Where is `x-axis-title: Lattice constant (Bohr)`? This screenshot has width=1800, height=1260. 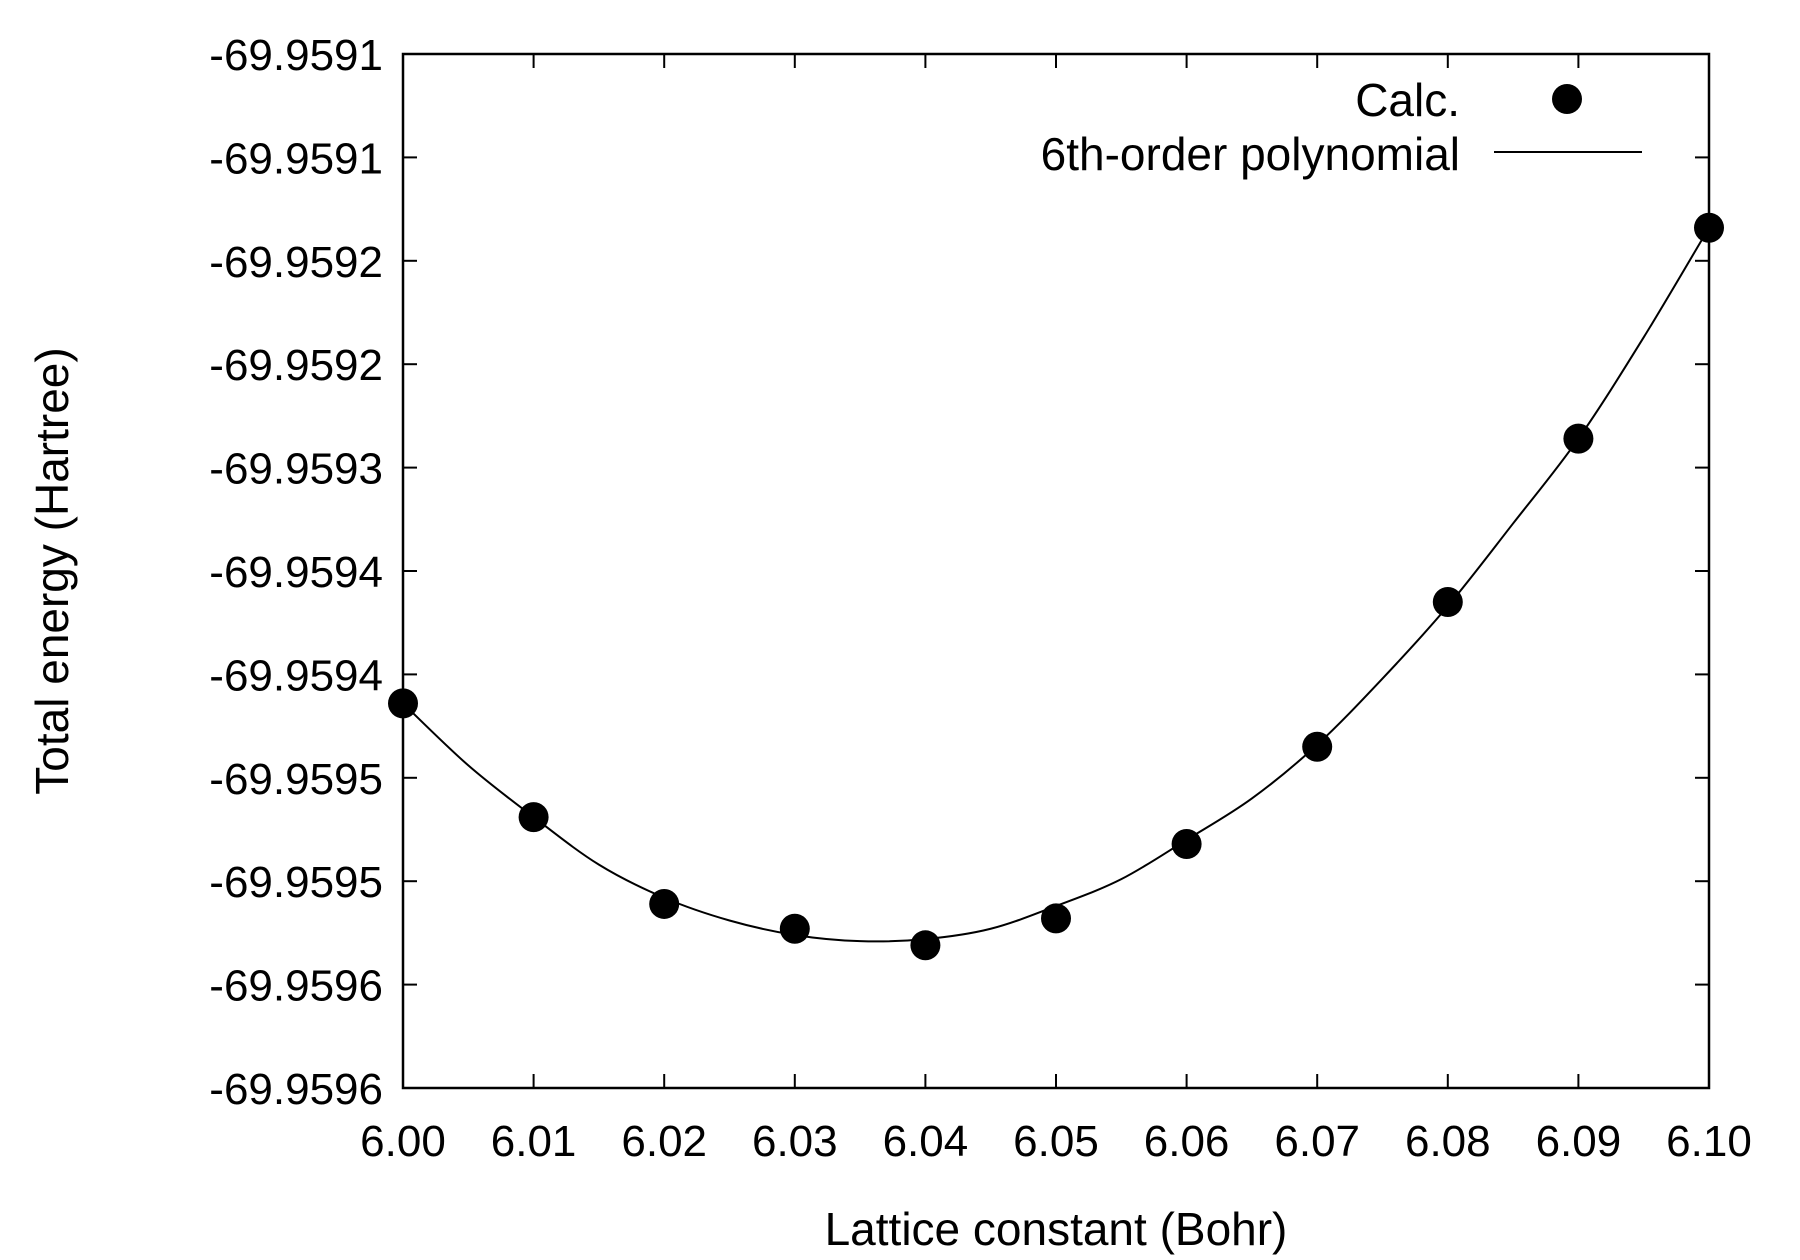 x-axis-title: Lattice constant (Bohr) is located at coordinates (1056, 1229).